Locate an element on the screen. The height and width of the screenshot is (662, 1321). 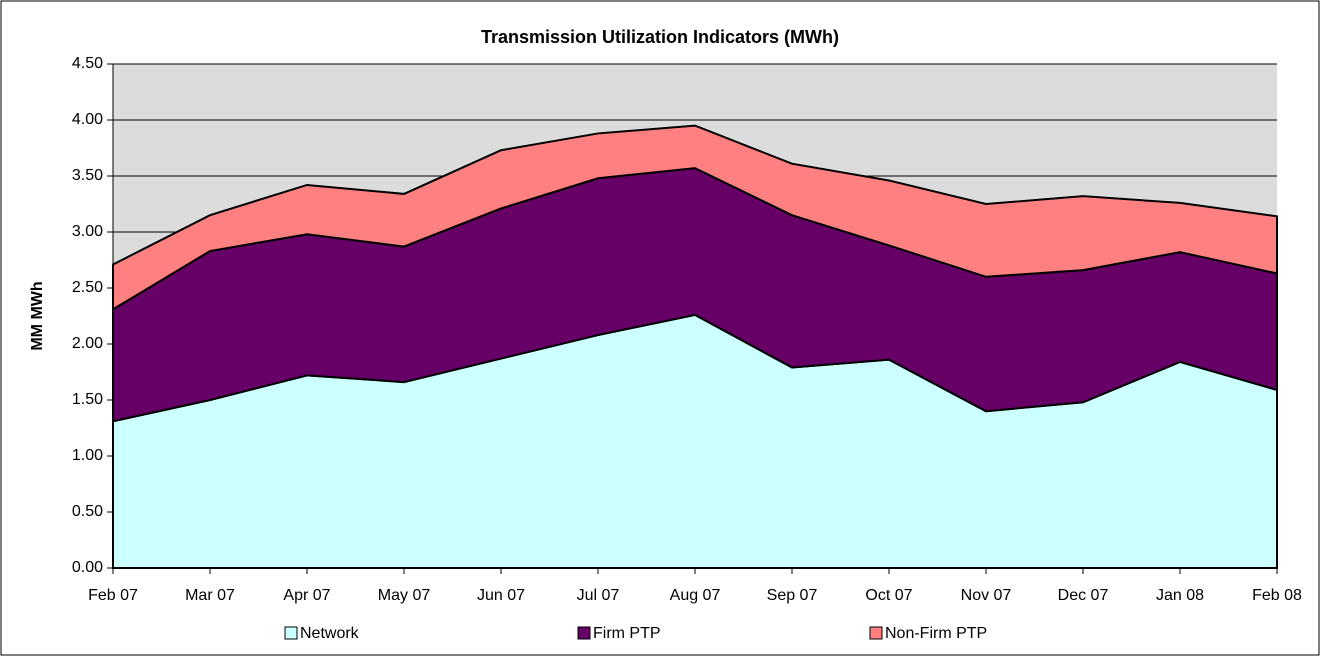
x-tick-label: Oct 07 is located at coordinates (888, 595).